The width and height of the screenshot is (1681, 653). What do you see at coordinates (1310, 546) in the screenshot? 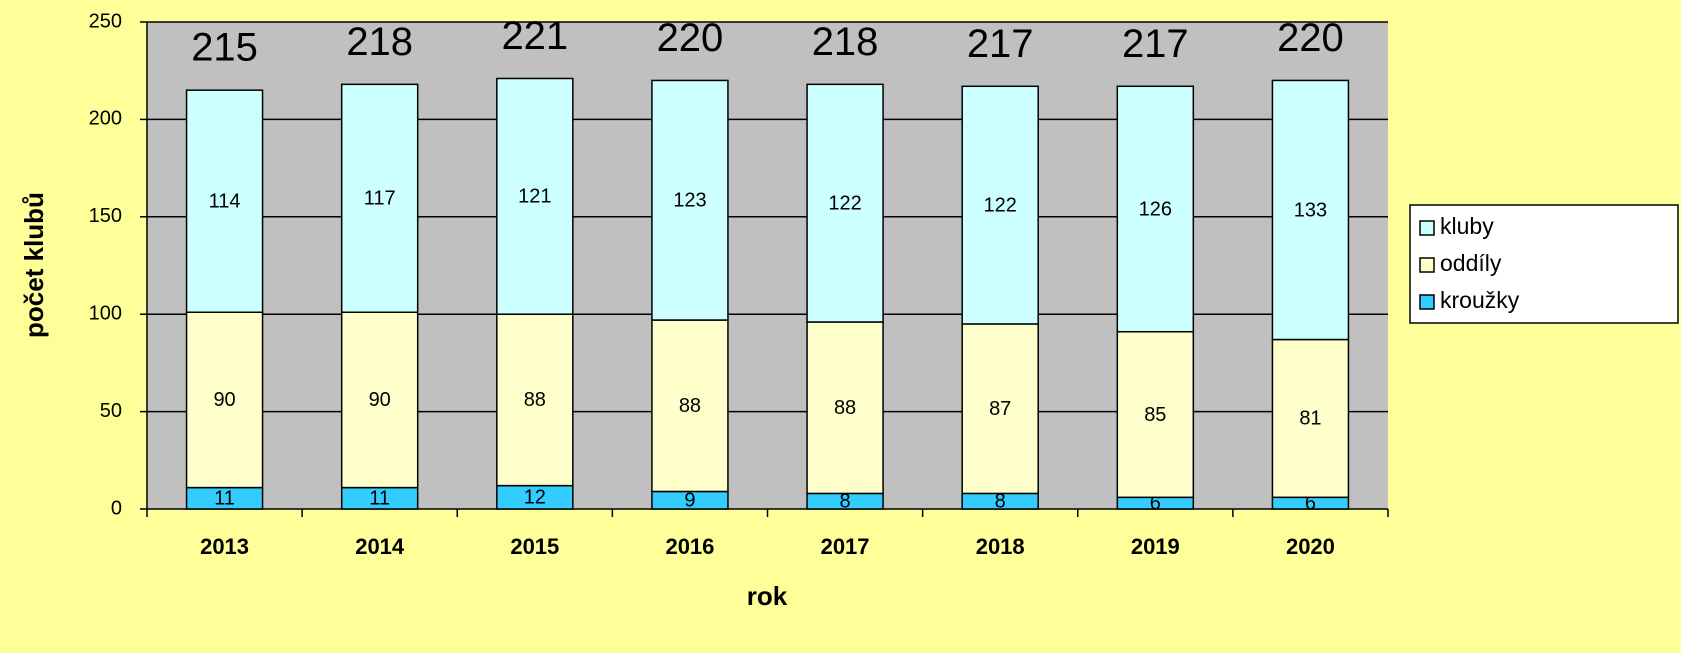
I see `x-tick-label: 2020` at bounding box center [1310, 546].